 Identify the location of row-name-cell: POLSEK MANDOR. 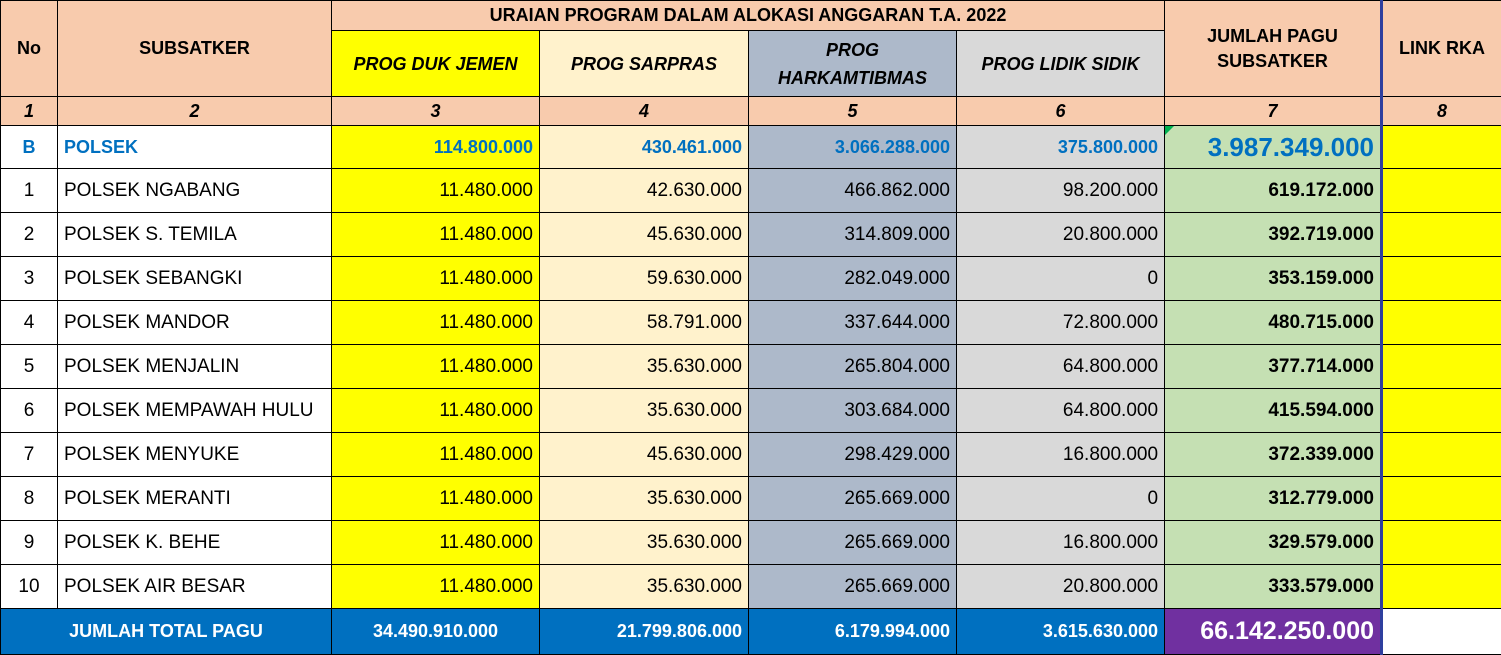
(195, 323).